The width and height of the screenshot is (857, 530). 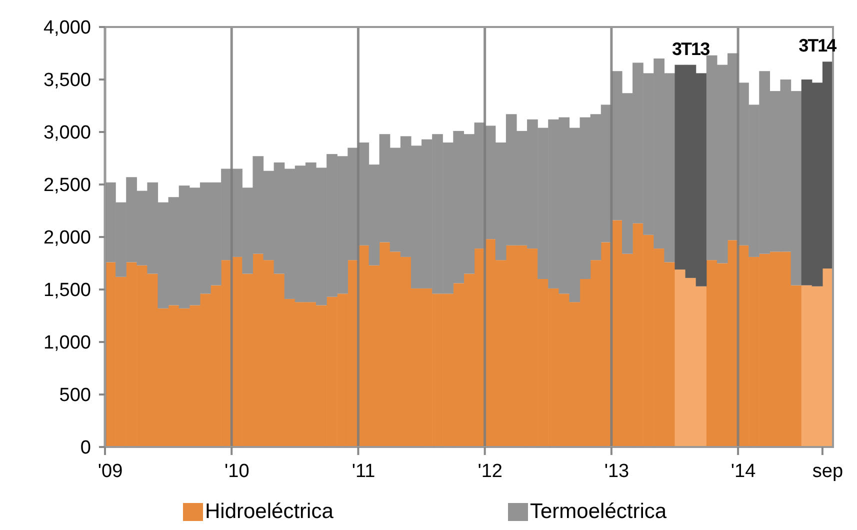 I want to click on x-tick-label: '10, so click(x=237, y=471).